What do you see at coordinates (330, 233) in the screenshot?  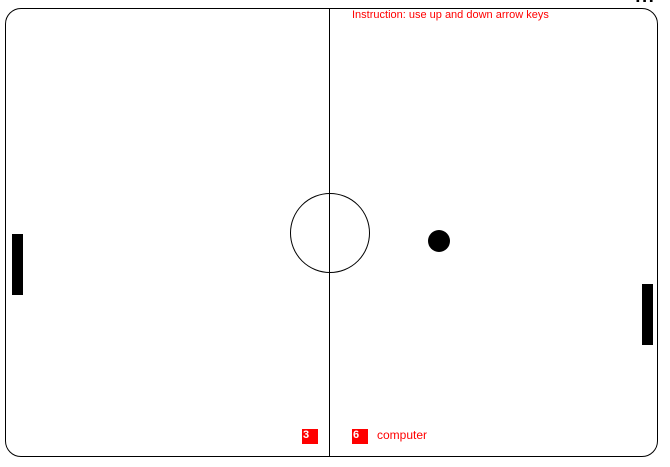 I see `center-circle` at bounding box center [330, 233].